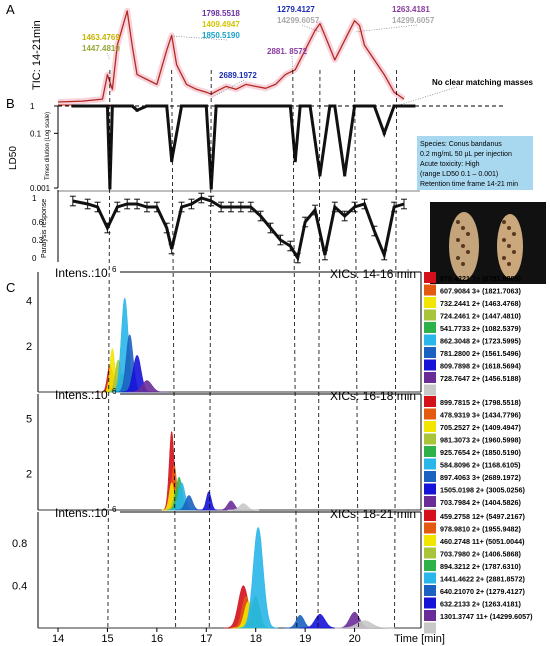 The image size is (550, 646). What do you see at coordinates (469, 184) in the screenshot?
I see `info-box-line-4: Retention time frame 14-21 min` at bounding box center [469, 184].